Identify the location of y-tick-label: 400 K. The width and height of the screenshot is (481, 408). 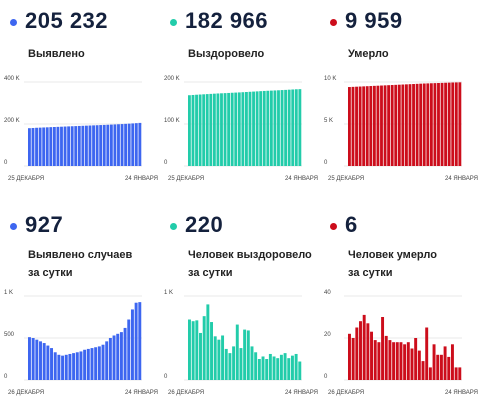
(12, 79).